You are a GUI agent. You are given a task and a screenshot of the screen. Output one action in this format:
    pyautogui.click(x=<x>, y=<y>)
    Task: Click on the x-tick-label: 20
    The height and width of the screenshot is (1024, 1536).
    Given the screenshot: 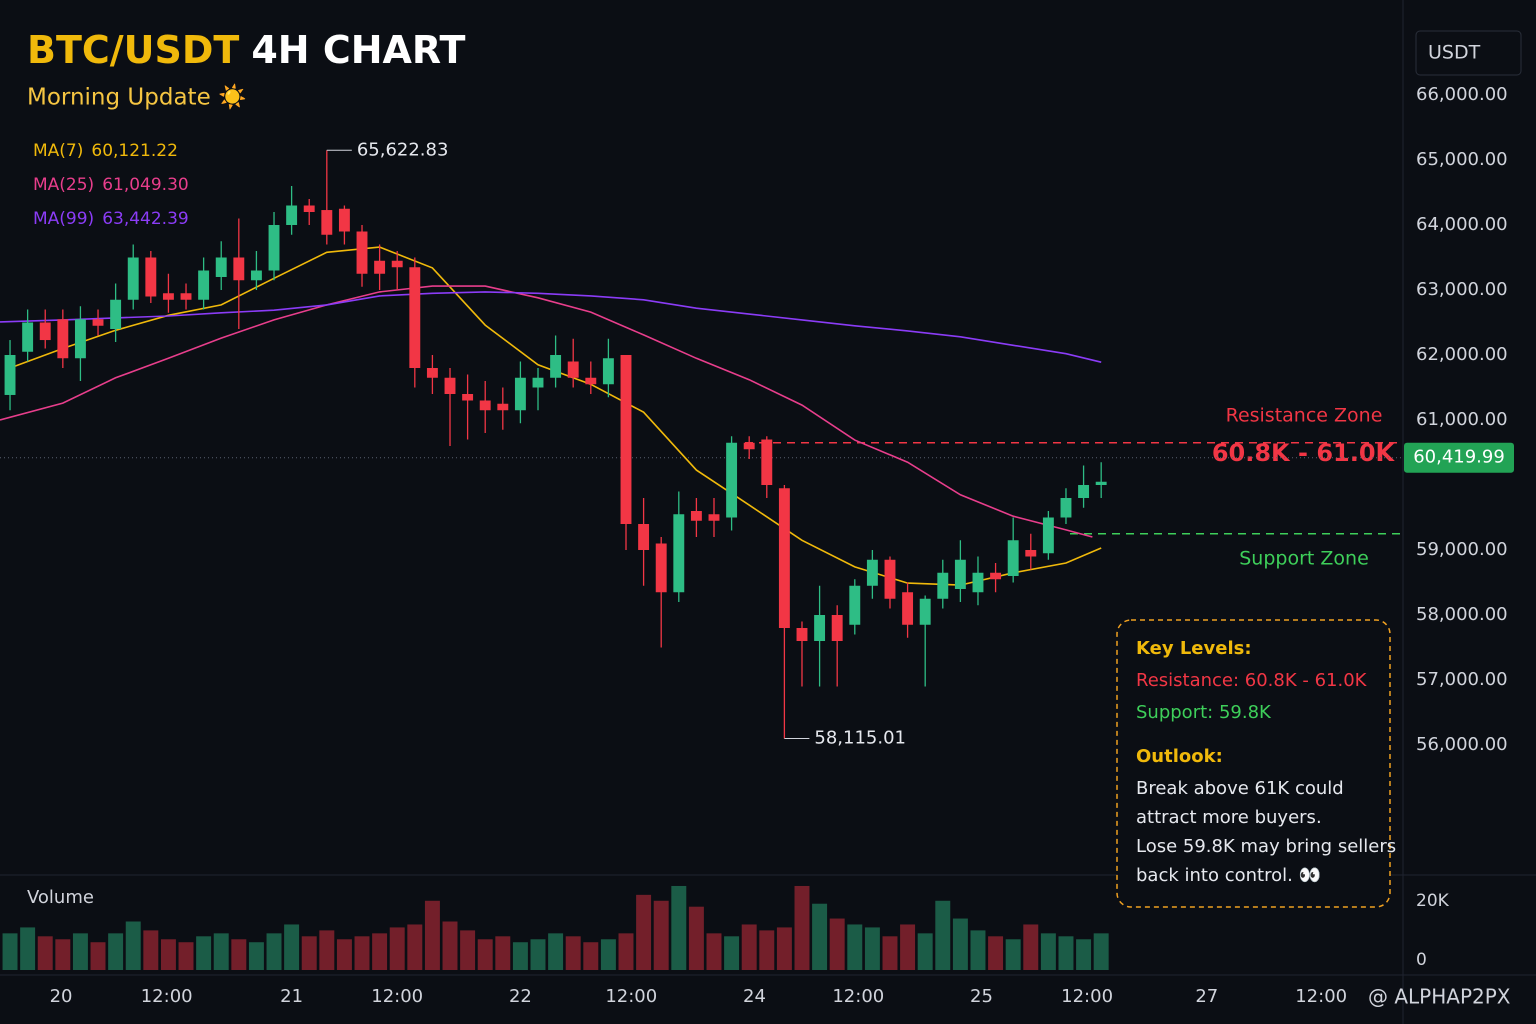 What is the action you would take?
    pyautogui.click(x=61, y=996)
    